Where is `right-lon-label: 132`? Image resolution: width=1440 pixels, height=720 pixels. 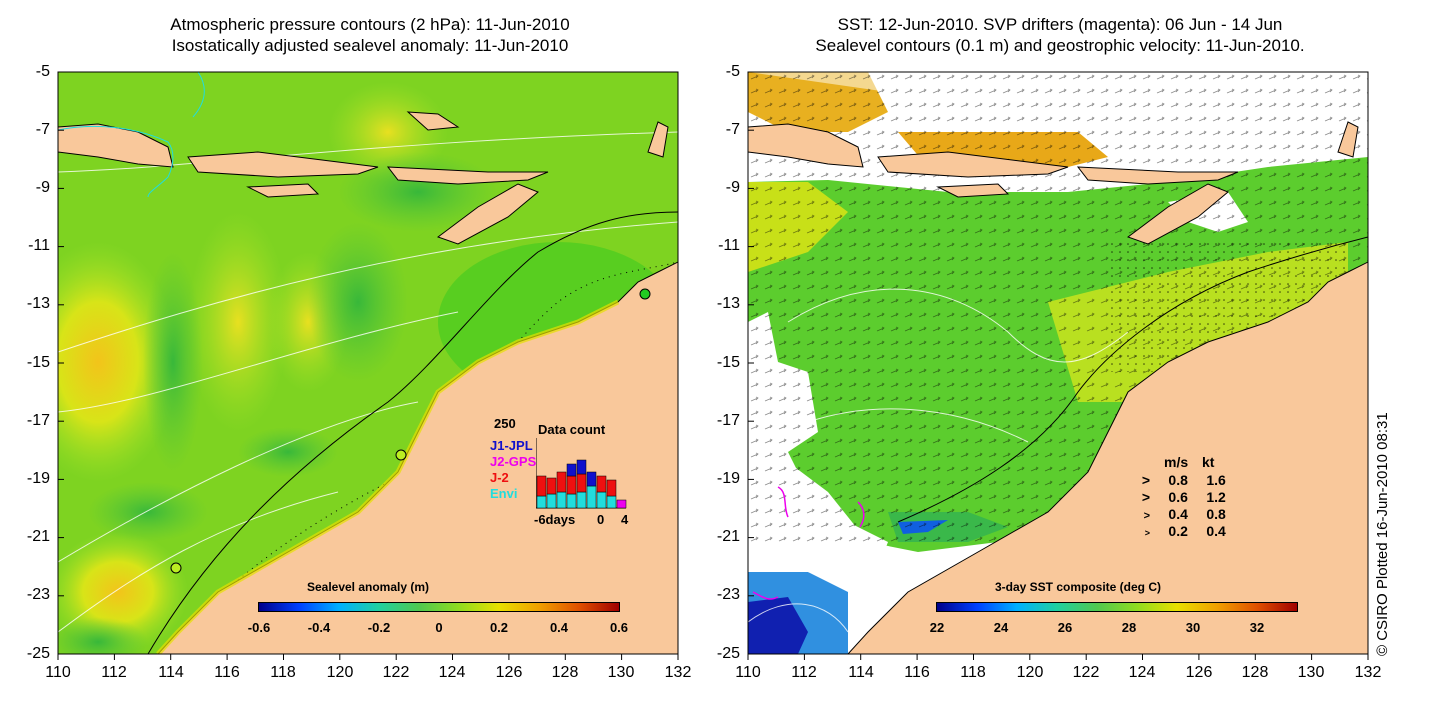
right-lon-label: 132 is located at coordinates (1368, 672).